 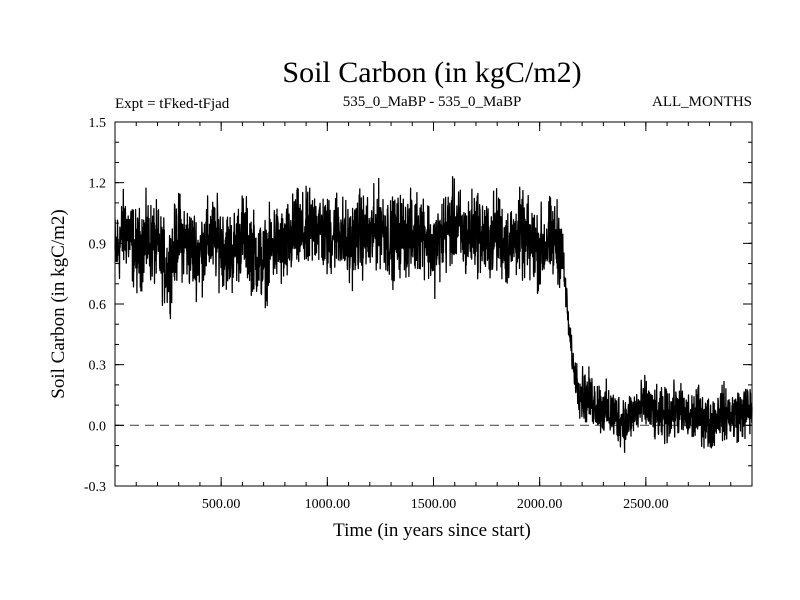 What do you see at coordinates (540, 504) in the screenshot?
I see `x-tick-label: 2000.00` at bounding box center [540, 504].